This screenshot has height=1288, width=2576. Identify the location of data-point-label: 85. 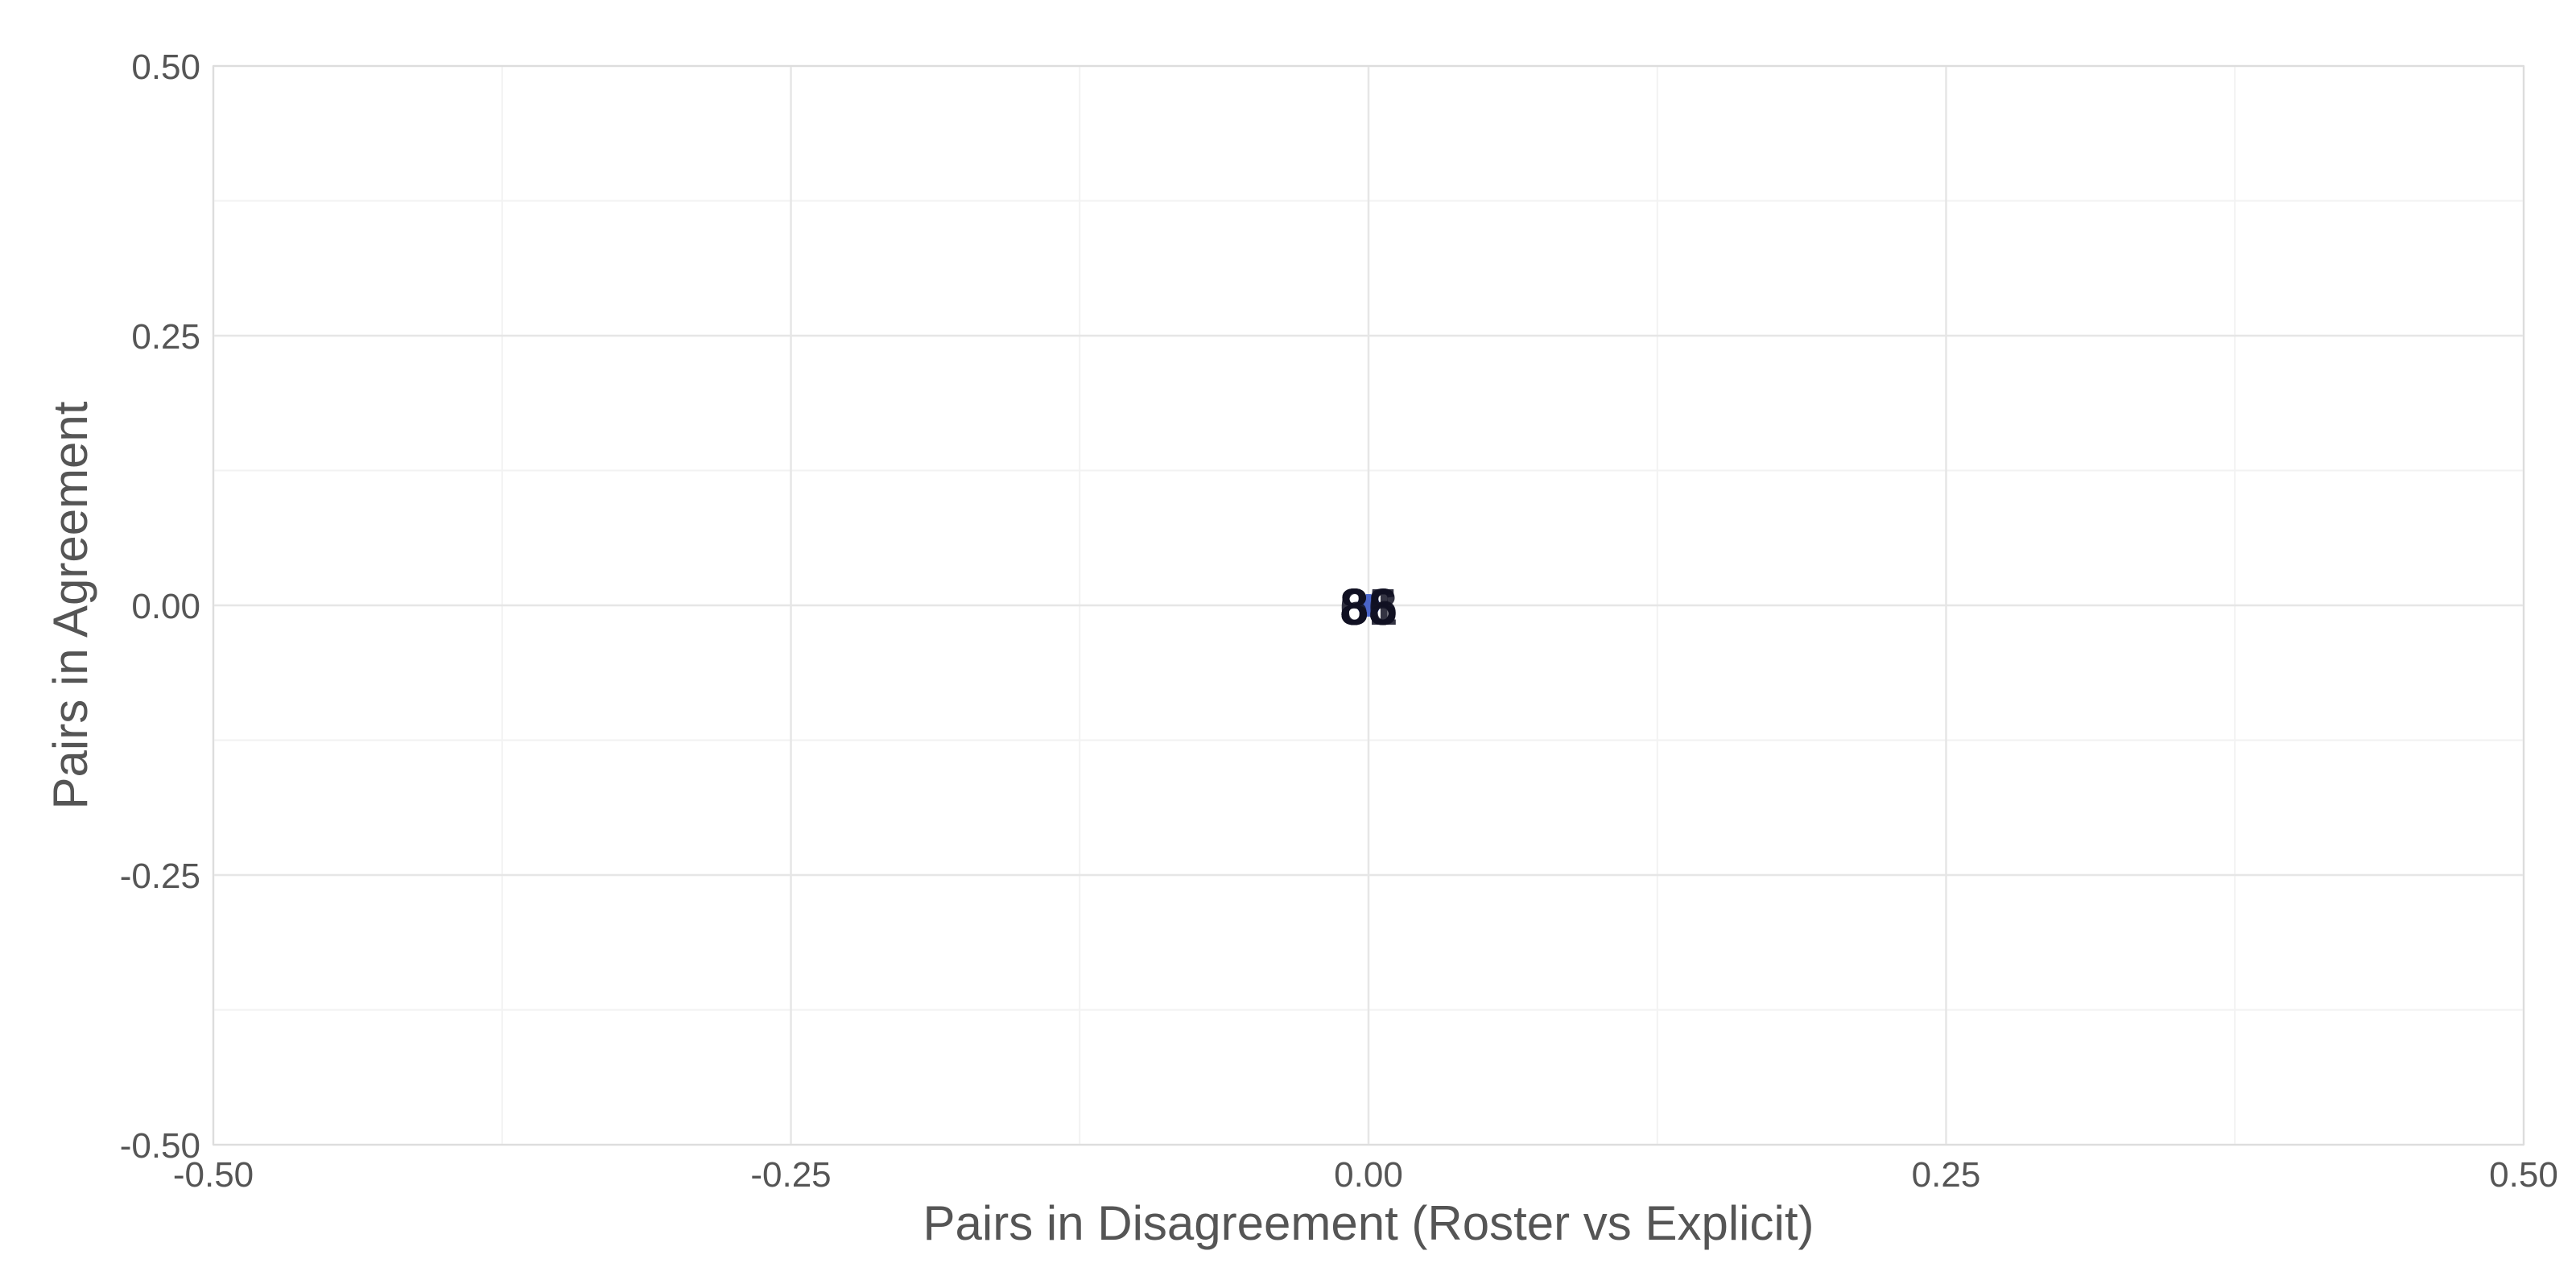
(1368, 607).